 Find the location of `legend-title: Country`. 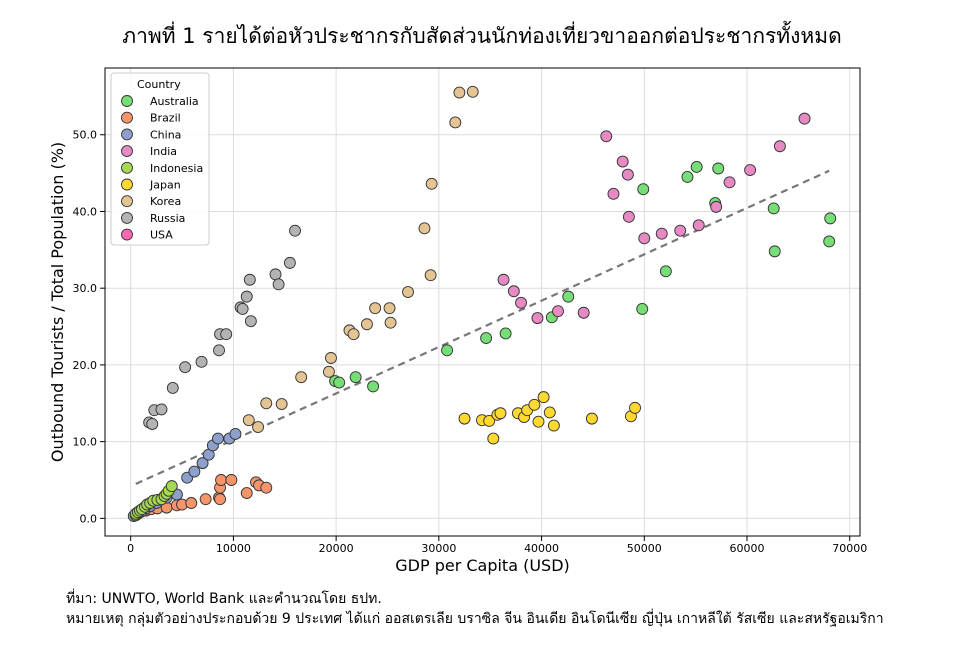

legend-title: Country is located at coordinates (159, 84).